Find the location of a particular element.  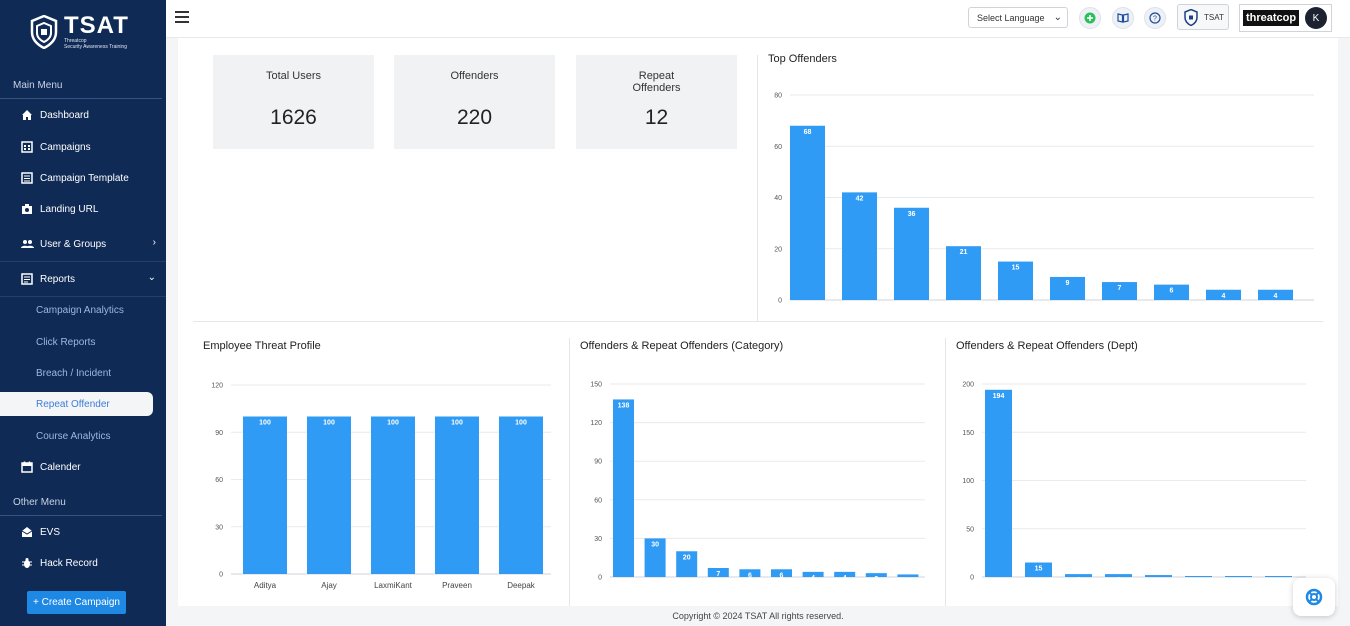

sidebar-item-dashboard: Dashboard is located at coordinates (83, 115).